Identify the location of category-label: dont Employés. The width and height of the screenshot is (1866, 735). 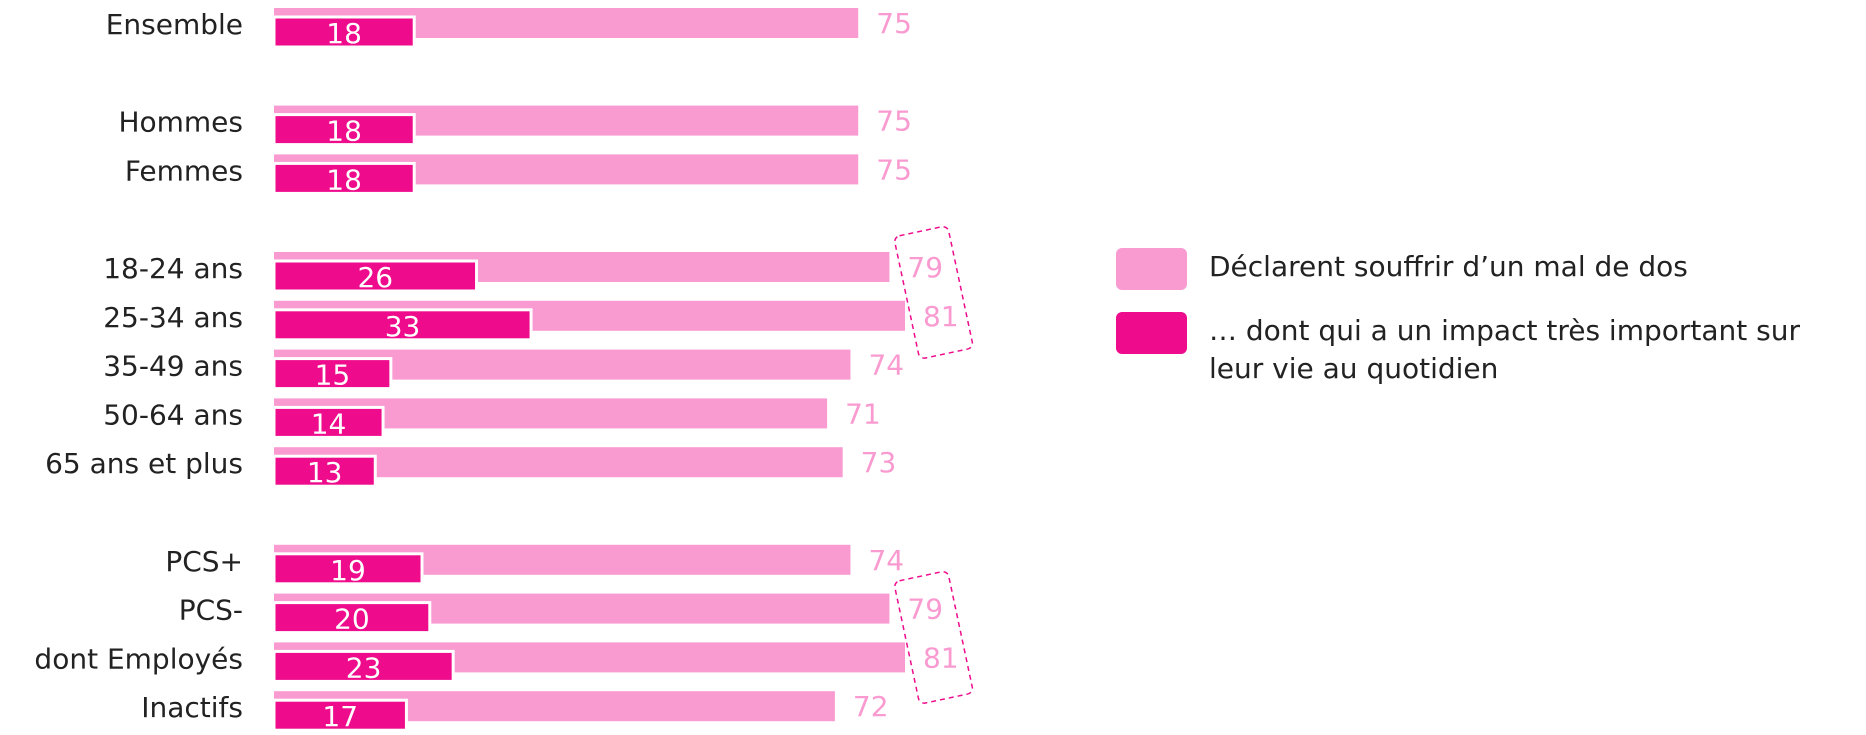
(138, 658).